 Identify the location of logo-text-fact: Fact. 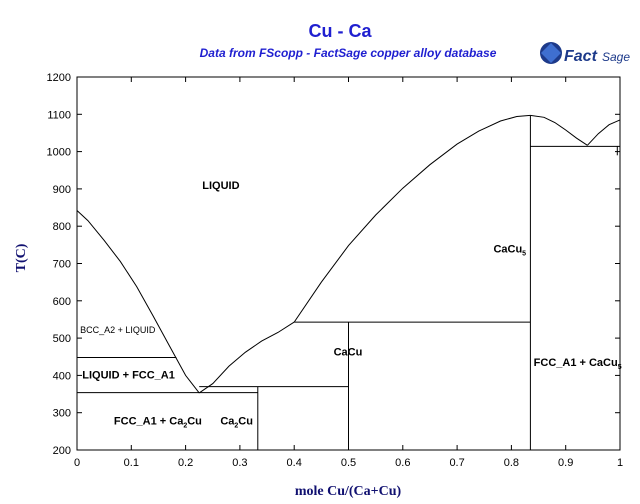
(581, 56).